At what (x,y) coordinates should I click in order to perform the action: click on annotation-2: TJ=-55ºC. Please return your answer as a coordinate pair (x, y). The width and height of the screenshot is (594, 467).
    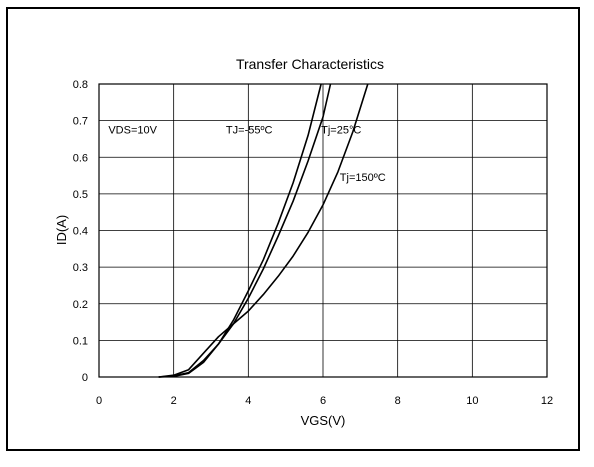
    Looking at the image, I should click on (249, 130).